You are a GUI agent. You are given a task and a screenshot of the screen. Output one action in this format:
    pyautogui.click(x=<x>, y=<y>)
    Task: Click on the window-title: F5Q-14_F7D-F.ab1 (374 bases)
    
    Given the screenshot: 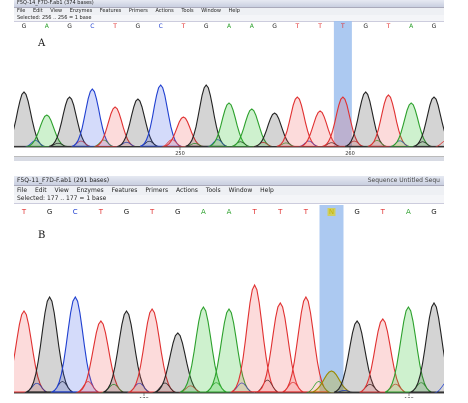 What is the action you would take?
    pyautogui.click(x=55, y=3)
    